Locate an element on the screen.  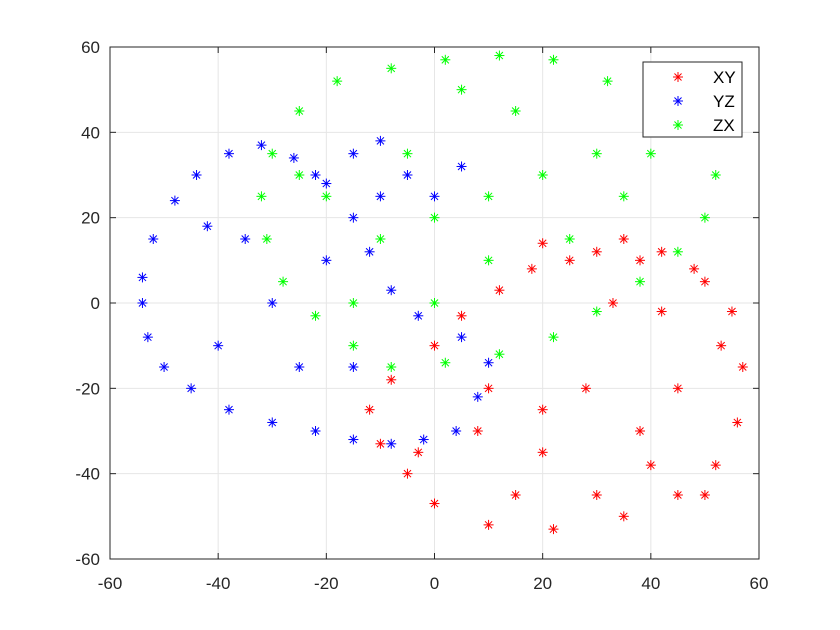
x-tick-label: 20 is located at coordinates (542, 583).